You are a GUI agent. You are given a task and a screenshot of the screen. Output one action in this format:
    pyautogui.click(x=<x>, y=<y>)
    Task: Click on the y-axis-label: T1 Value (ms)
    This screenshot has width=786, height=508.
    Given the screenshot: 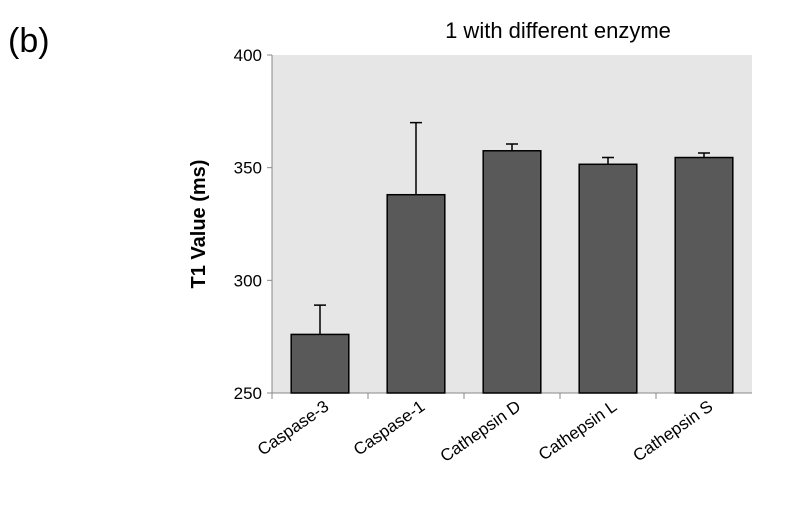 What is the action you would take?
    pyautogui.click(x=199, y=224)
    